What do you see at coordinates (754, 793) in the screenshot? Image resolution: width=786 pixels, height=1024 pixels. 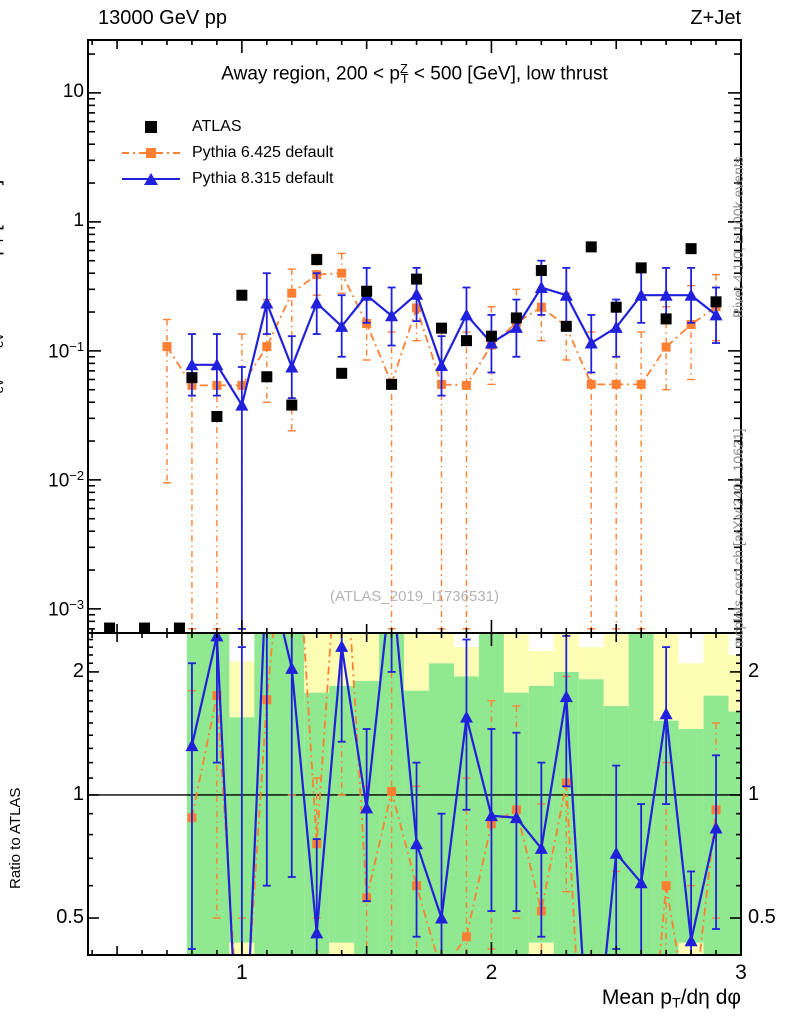 I see `ratio-tick-label-right: 1` at bounding box center [754, 793].